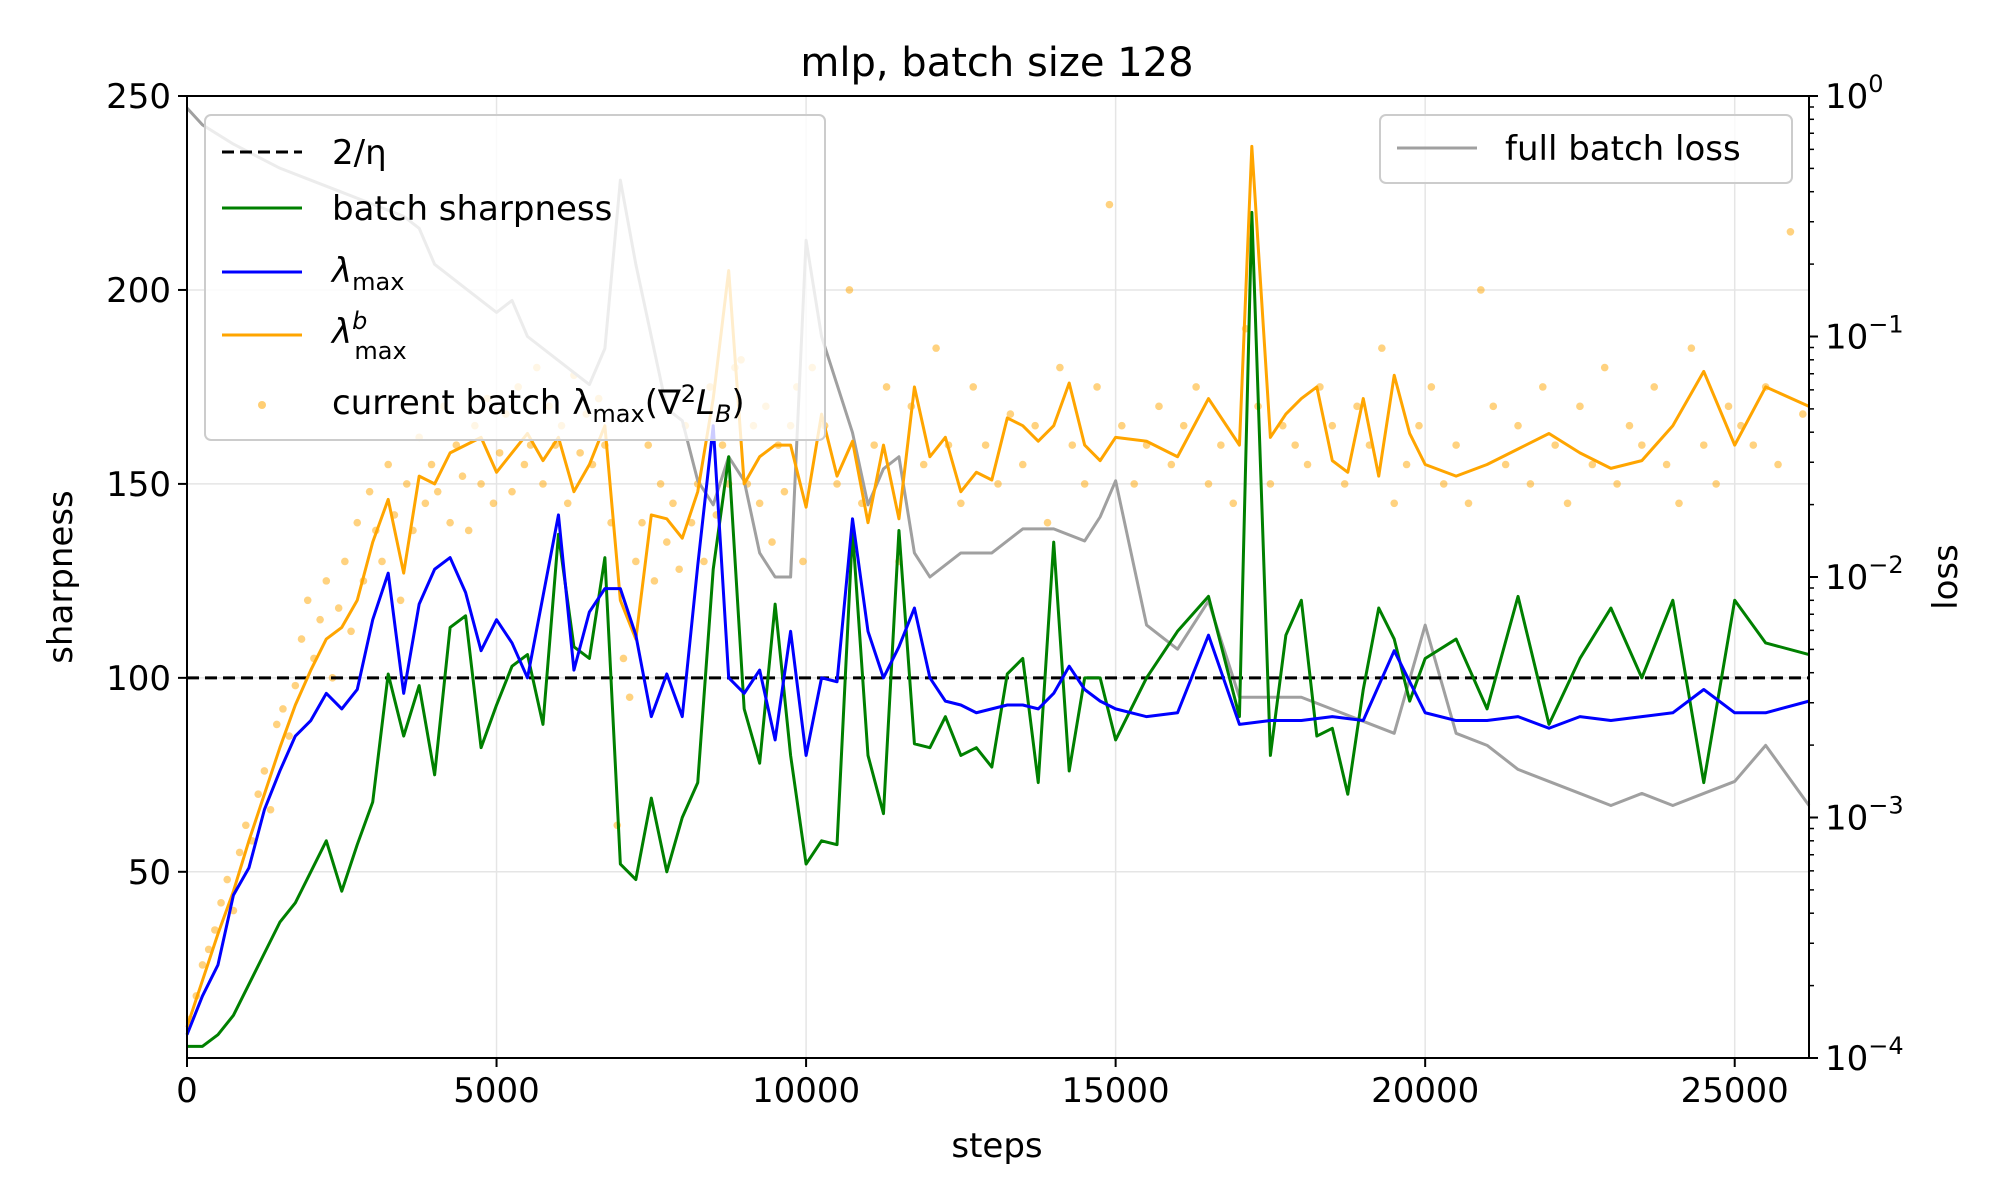 The image size is (2000, 1200). Describe the element at coordinates (341, 332) in the screenshot. I see `legend-lambda-b-max-main: λ` at that location.